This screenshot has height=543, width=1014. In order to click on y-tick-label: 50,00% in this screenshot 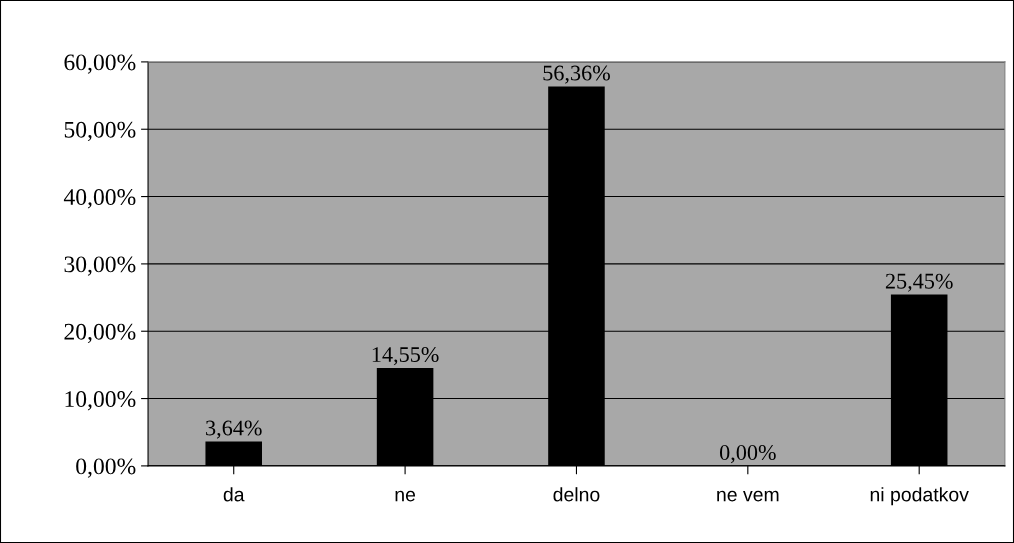, I will do `click(100, 131)`.